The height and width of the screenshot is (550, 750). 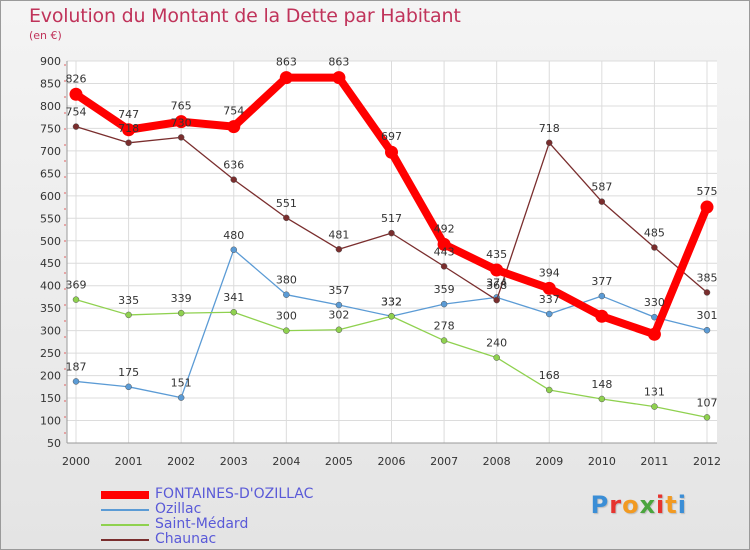 I want to click on data-label-saint-medard: 339, so click(x=181, y=298).